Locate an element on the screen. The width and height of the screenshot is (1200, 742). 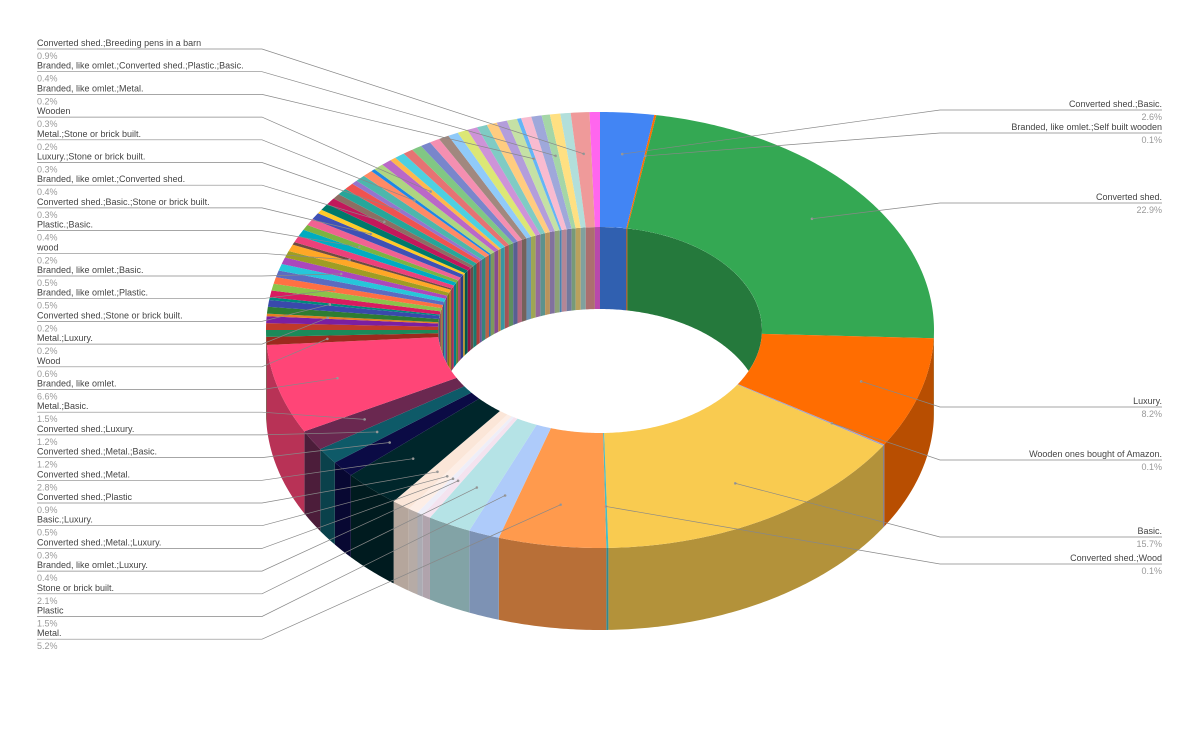
slice-label: Plastic is located at coordinates (50, 611).